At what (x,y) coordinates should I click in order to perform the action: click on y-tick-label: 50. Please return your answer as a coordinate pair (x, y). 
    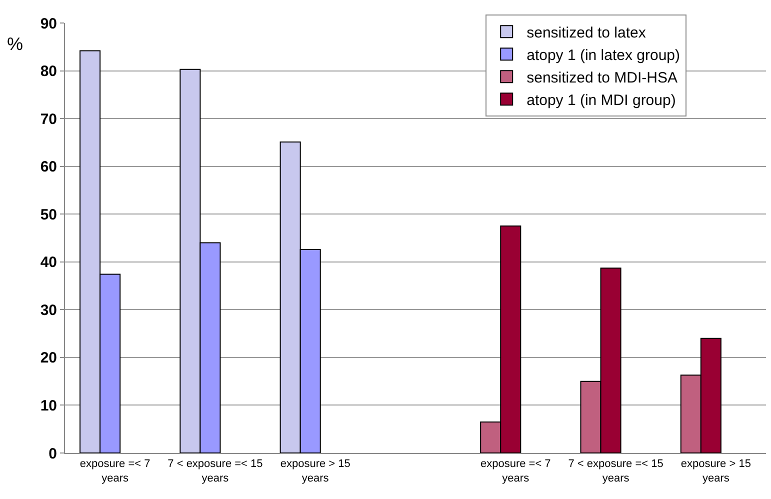
    Looking at the image, I should click on (48, 215).